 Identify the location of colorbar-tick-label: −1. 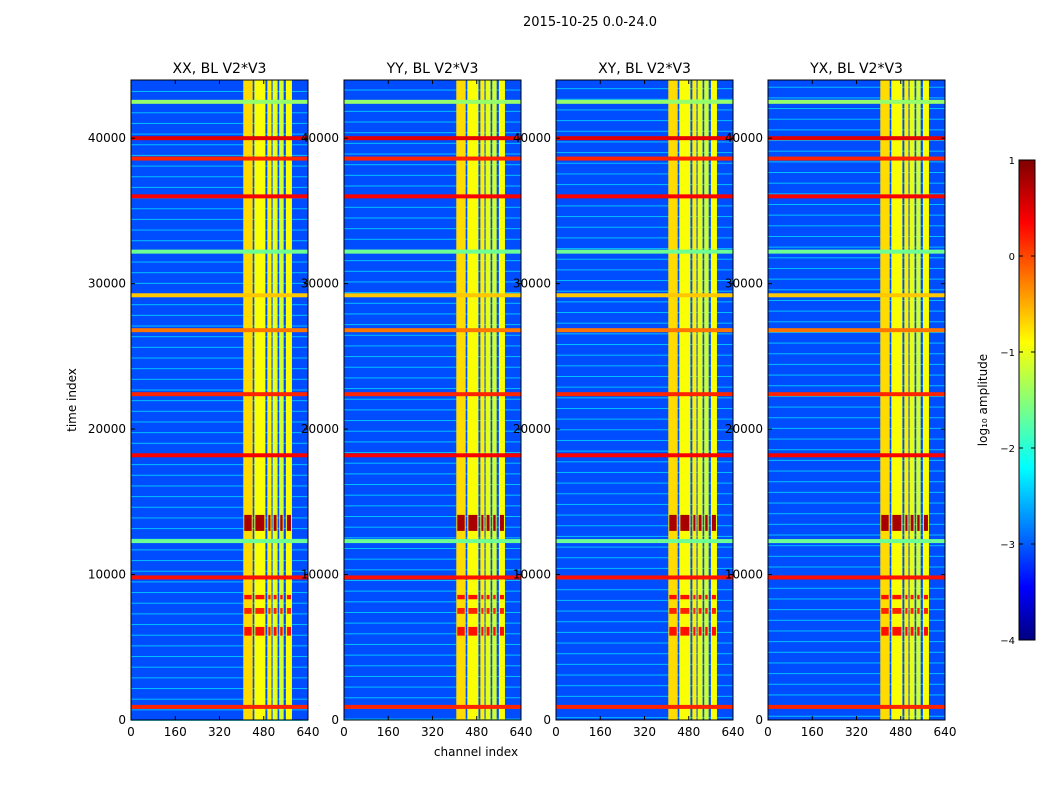
(1007, 353).